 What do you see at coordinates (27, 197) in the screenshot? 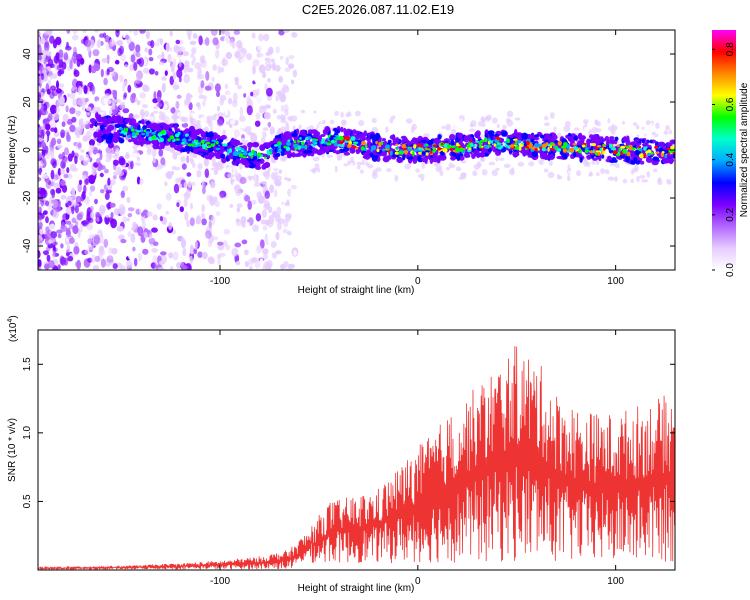
I see `y-tick-label: -20` at bounding box center [27, 197].